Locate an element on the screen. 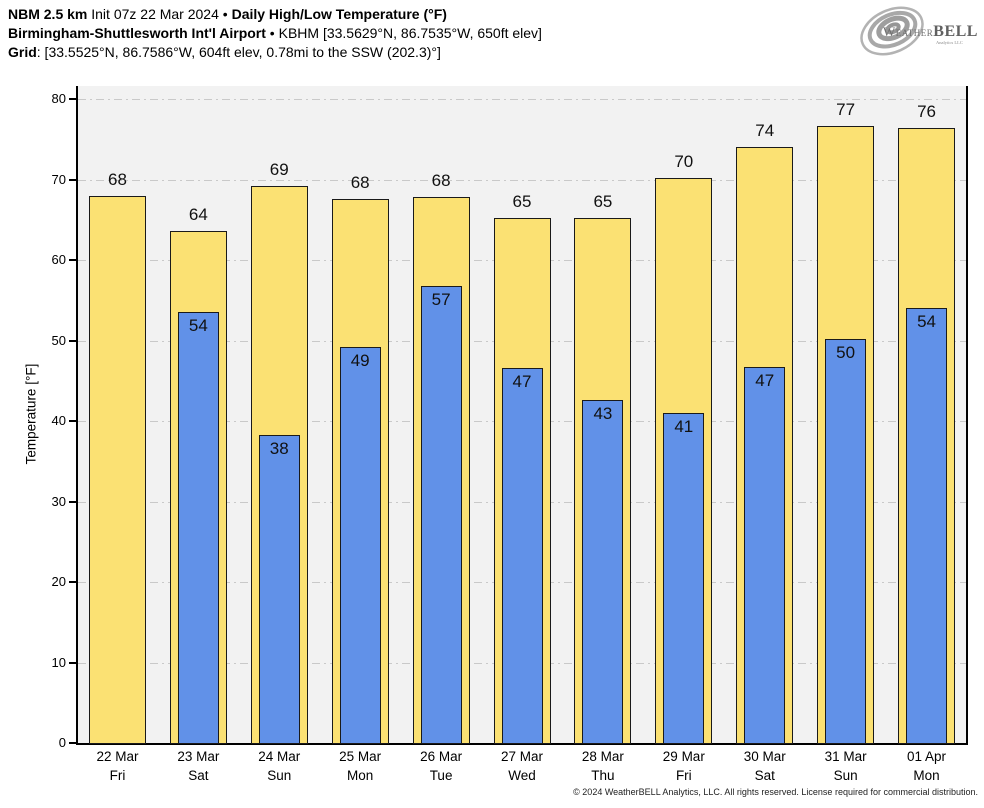 The height and width of the screenshot is (808, 984). low-value-label: 50 is located at coordinates (846, 352).